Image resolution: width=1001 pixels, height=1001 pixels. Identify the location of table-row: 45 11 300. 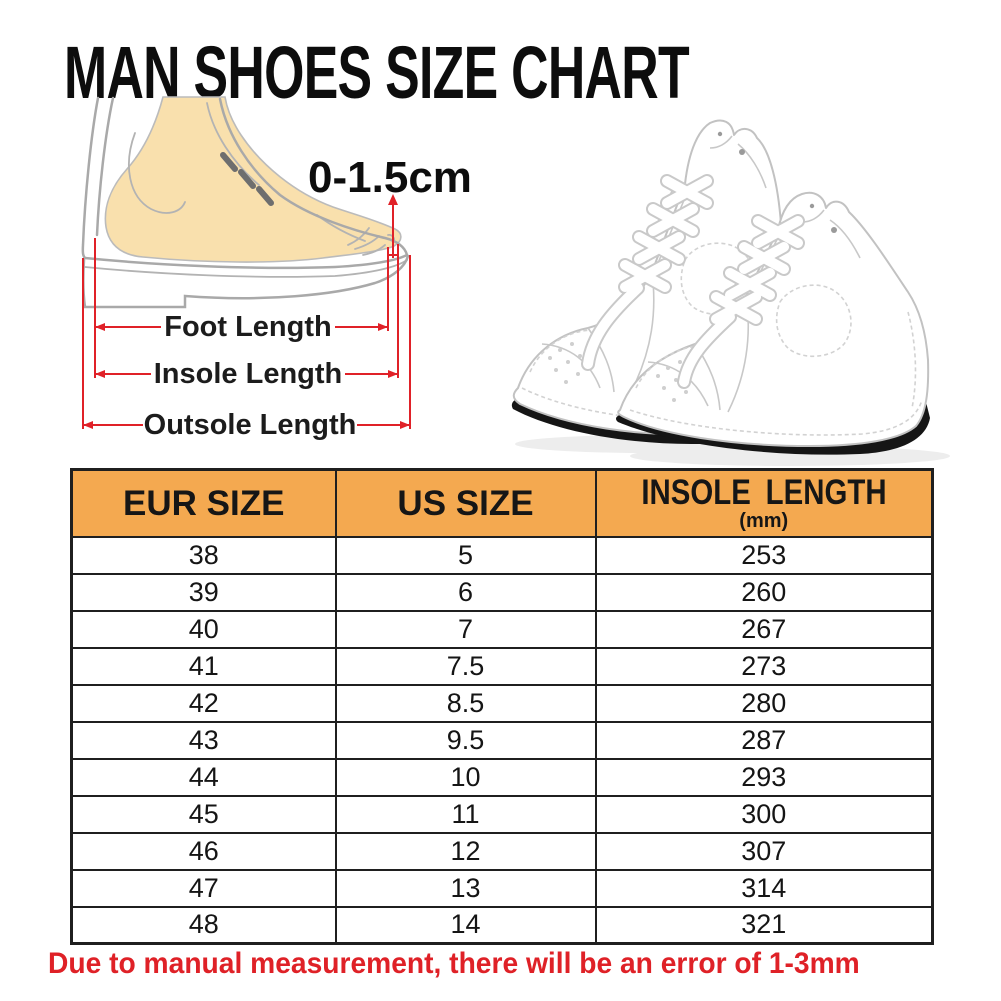
(502, 814).